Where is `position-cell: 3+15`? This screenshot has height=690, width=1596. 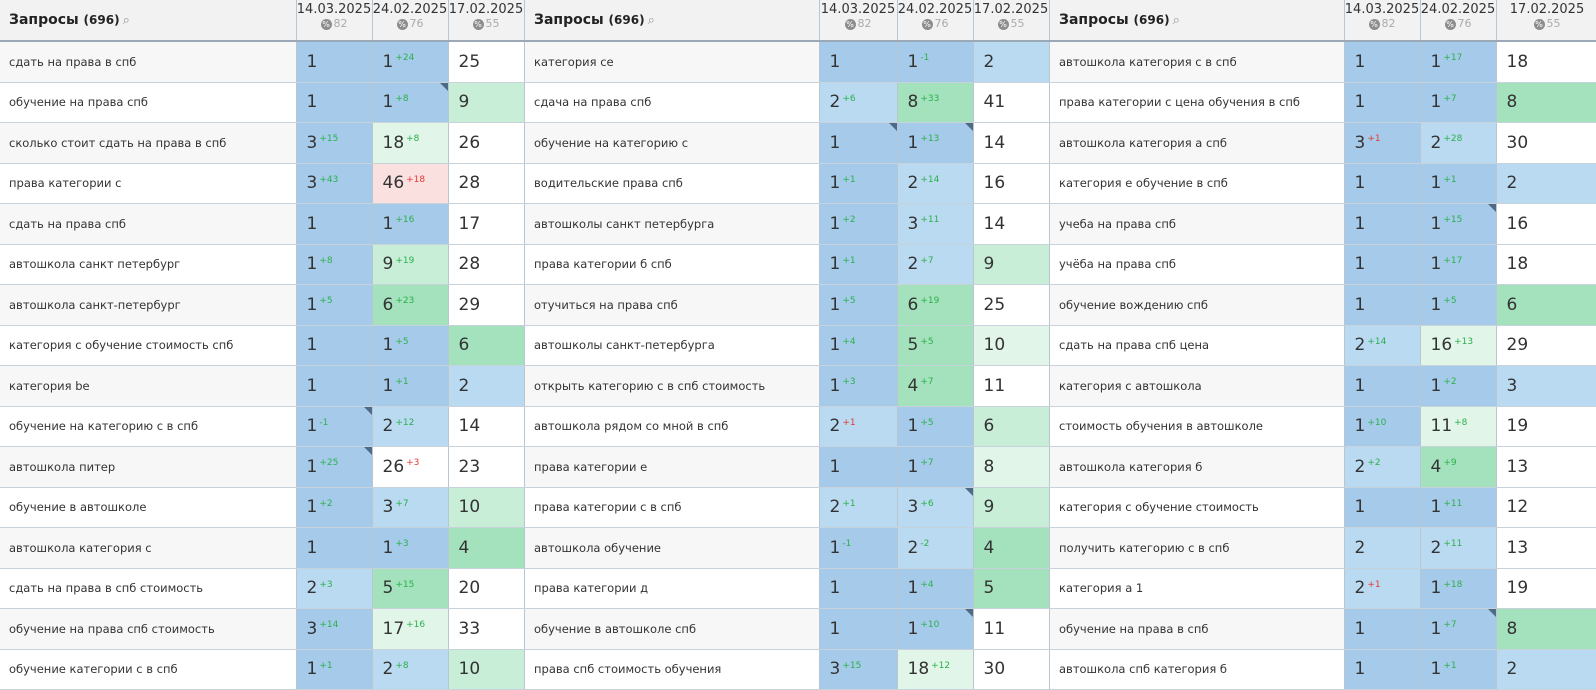
position-cell: 3+15 is located at coordinates (858, 669).